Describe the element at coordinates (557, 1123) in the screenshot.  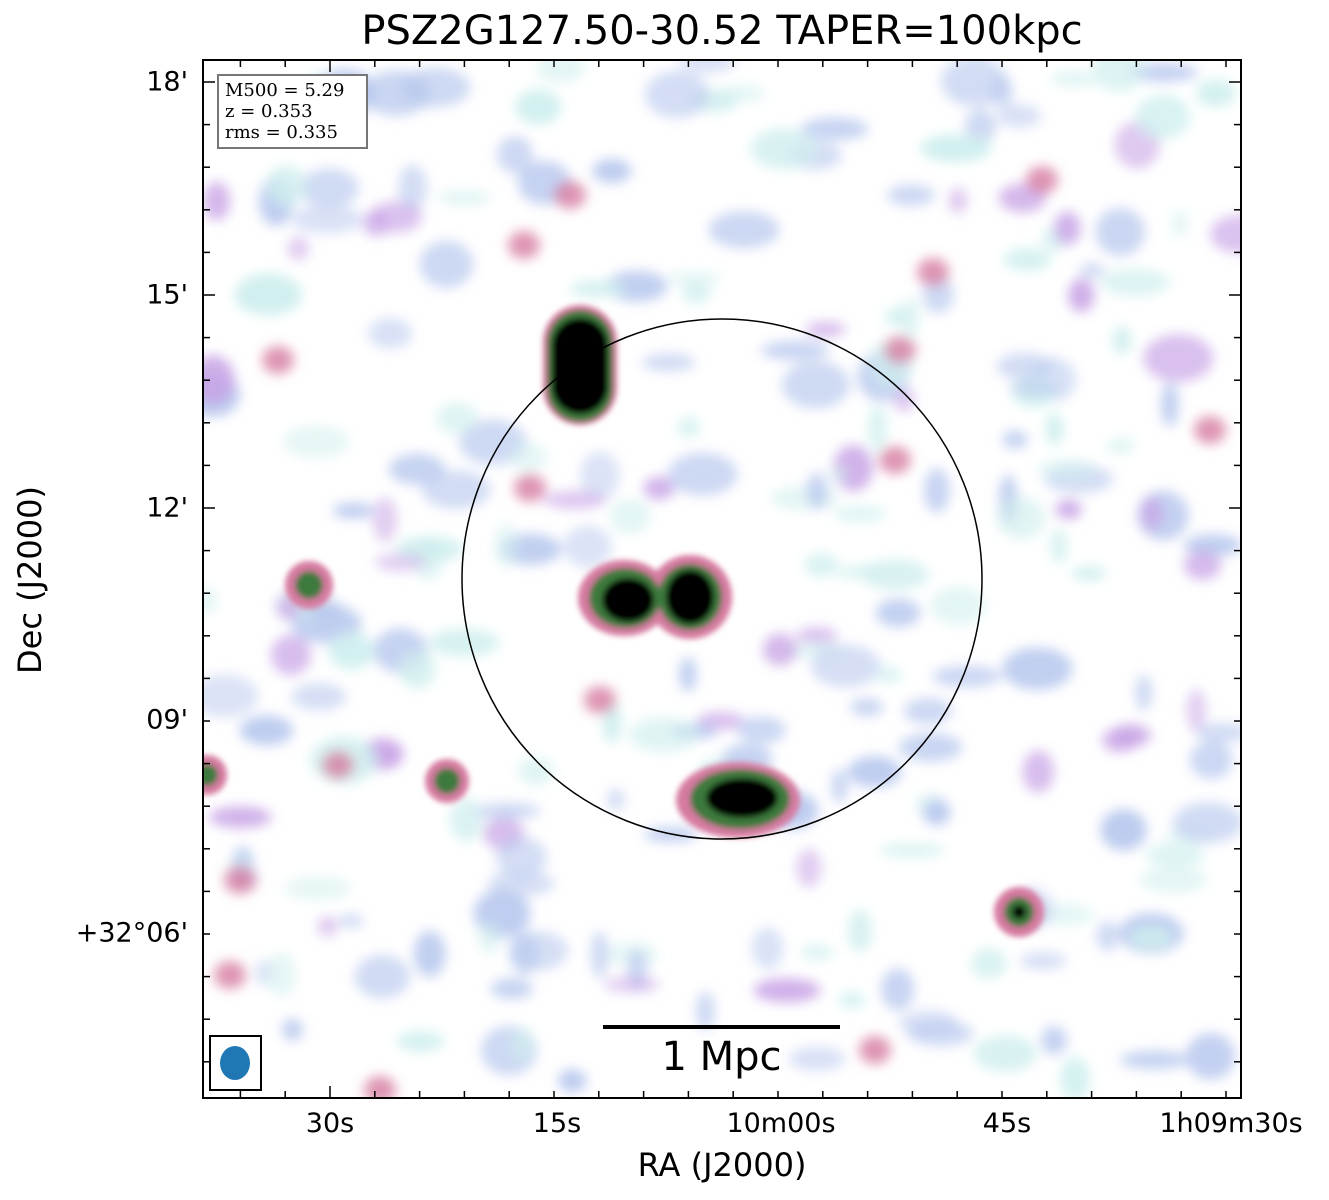
I see `x-tick-label: 15s` at that location.